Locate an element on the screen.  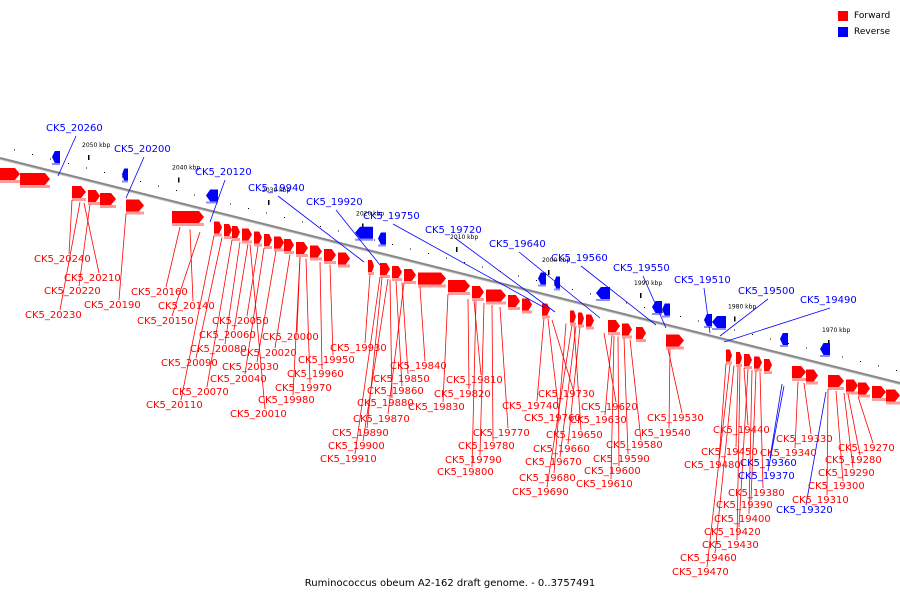
legend-forward: Forward is located at coordinates (864, 16).